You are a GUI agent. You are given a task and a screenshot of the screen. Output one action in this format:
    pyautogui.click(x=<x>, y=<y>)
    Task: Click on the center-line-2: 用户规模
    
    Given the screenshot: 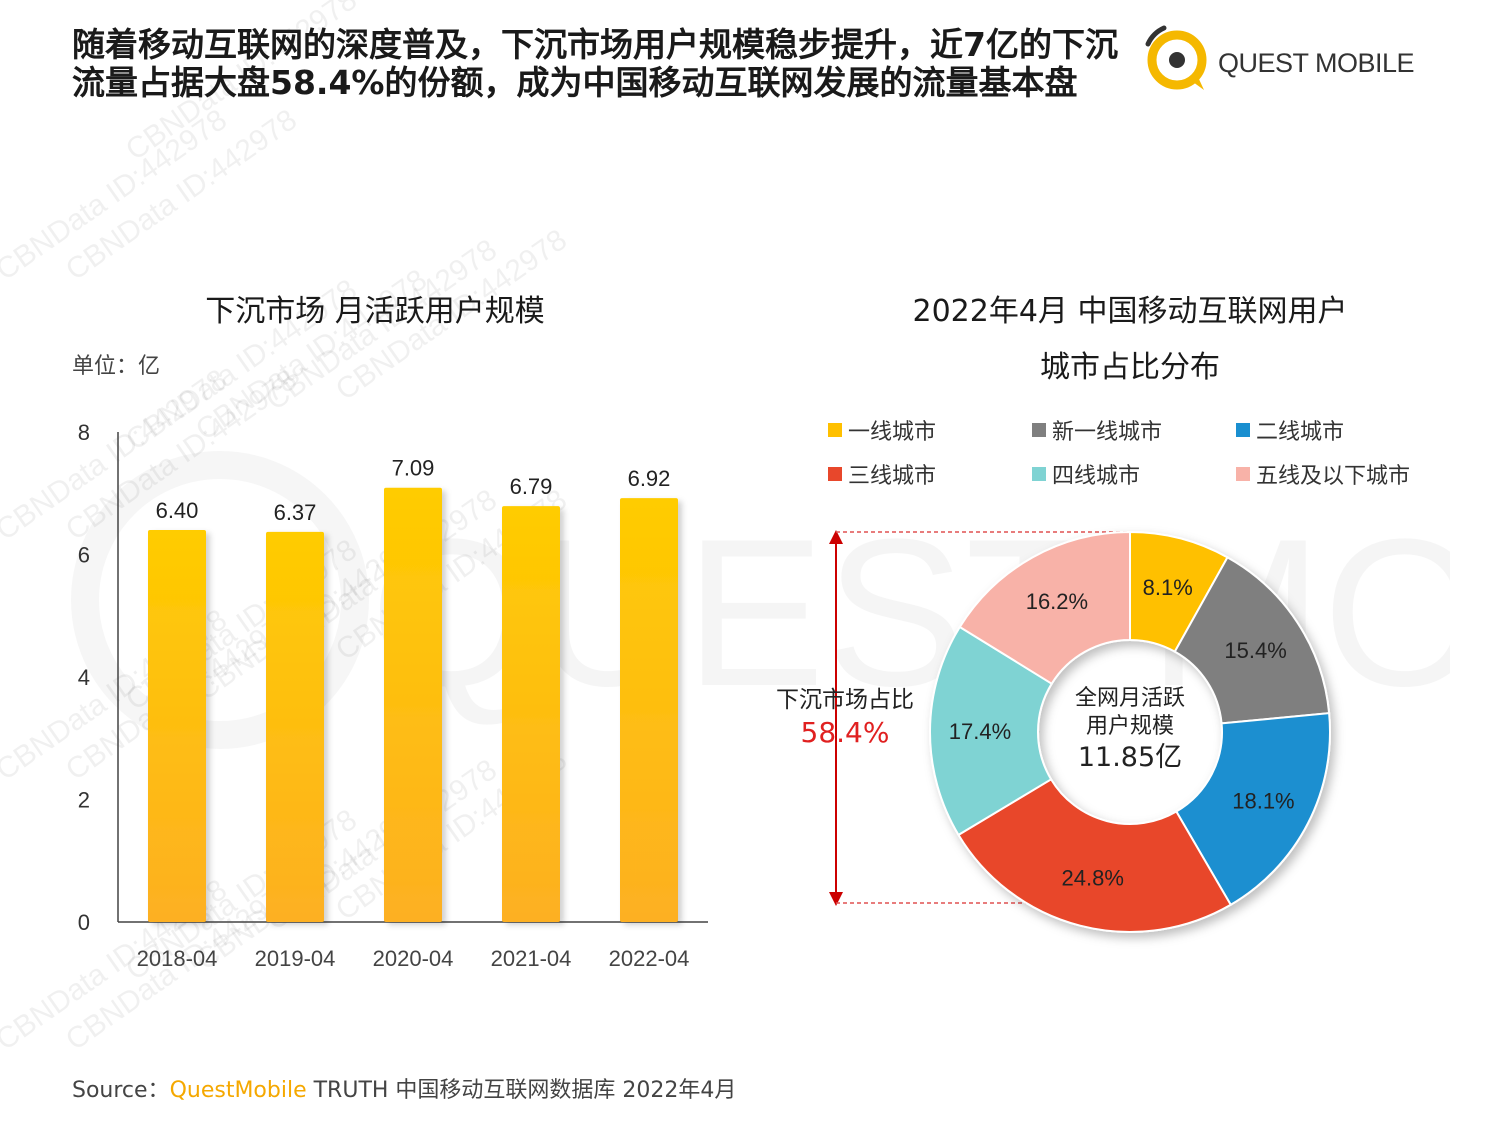 What is the action you would take?
    pyautogui.click(x=1129, y=726)
    